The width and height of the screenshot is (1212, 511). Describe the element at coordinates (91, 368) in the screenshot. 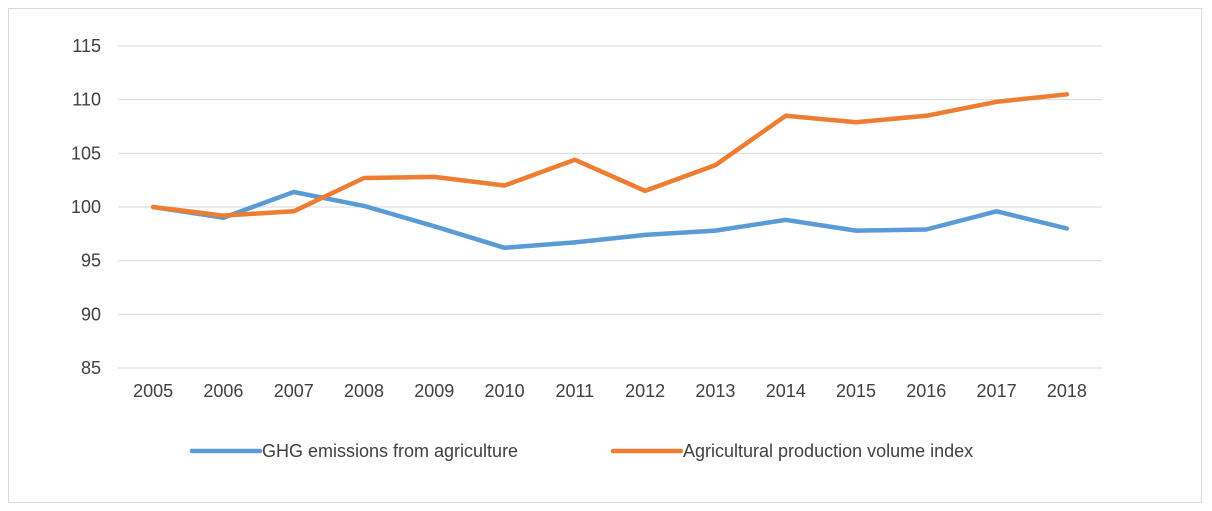

I see `y-tick-label: 85` at that location.